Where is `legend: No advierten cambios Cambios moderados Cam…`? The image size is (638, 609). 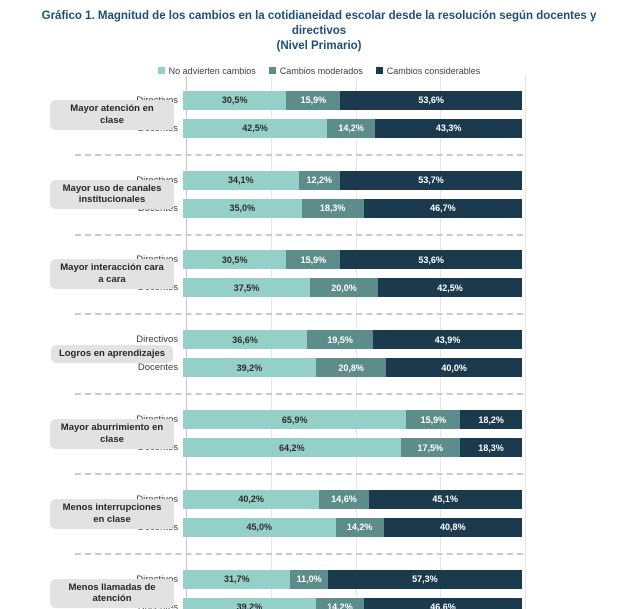 legend: No advierten cambios Cambios moderados Cam… is located at coordinates (319, 71).